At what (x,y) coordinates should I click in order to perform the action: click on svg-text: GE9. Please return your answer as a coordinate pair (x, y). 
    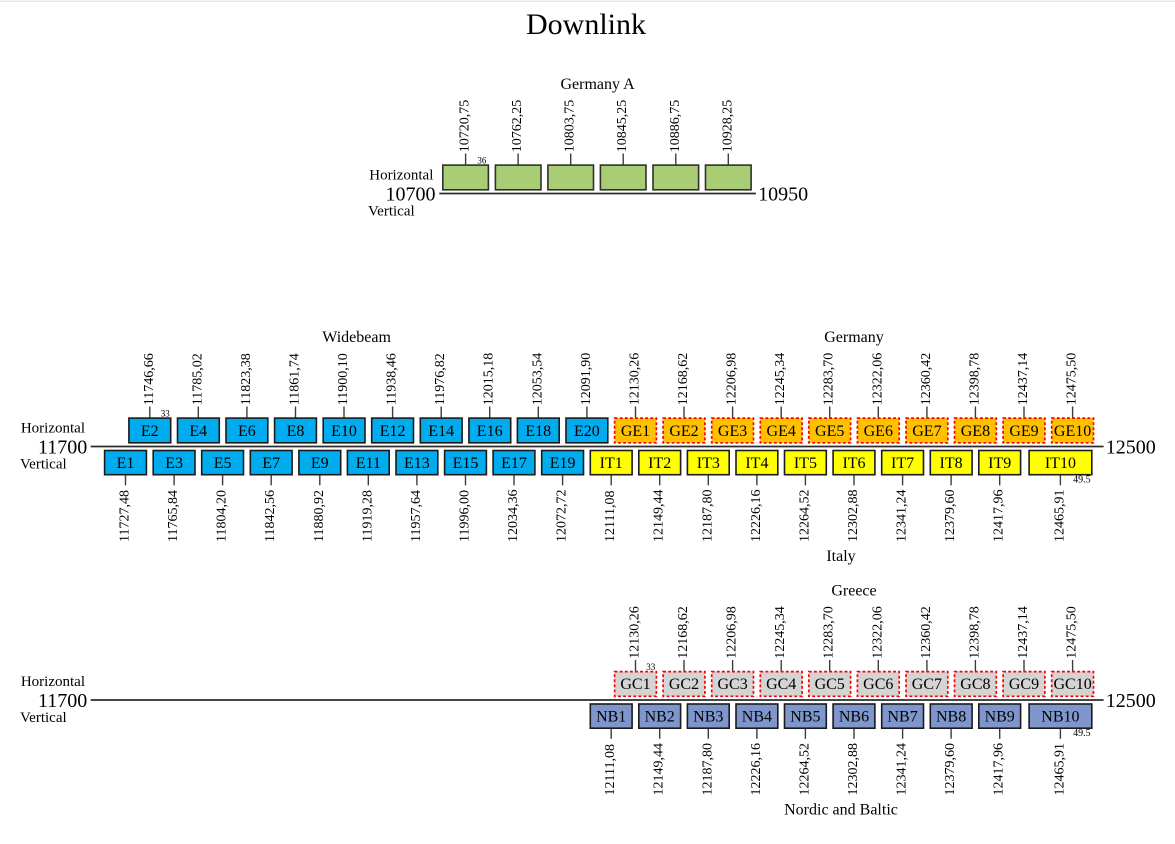
    Looking at the image, I should click on (1023, 431).